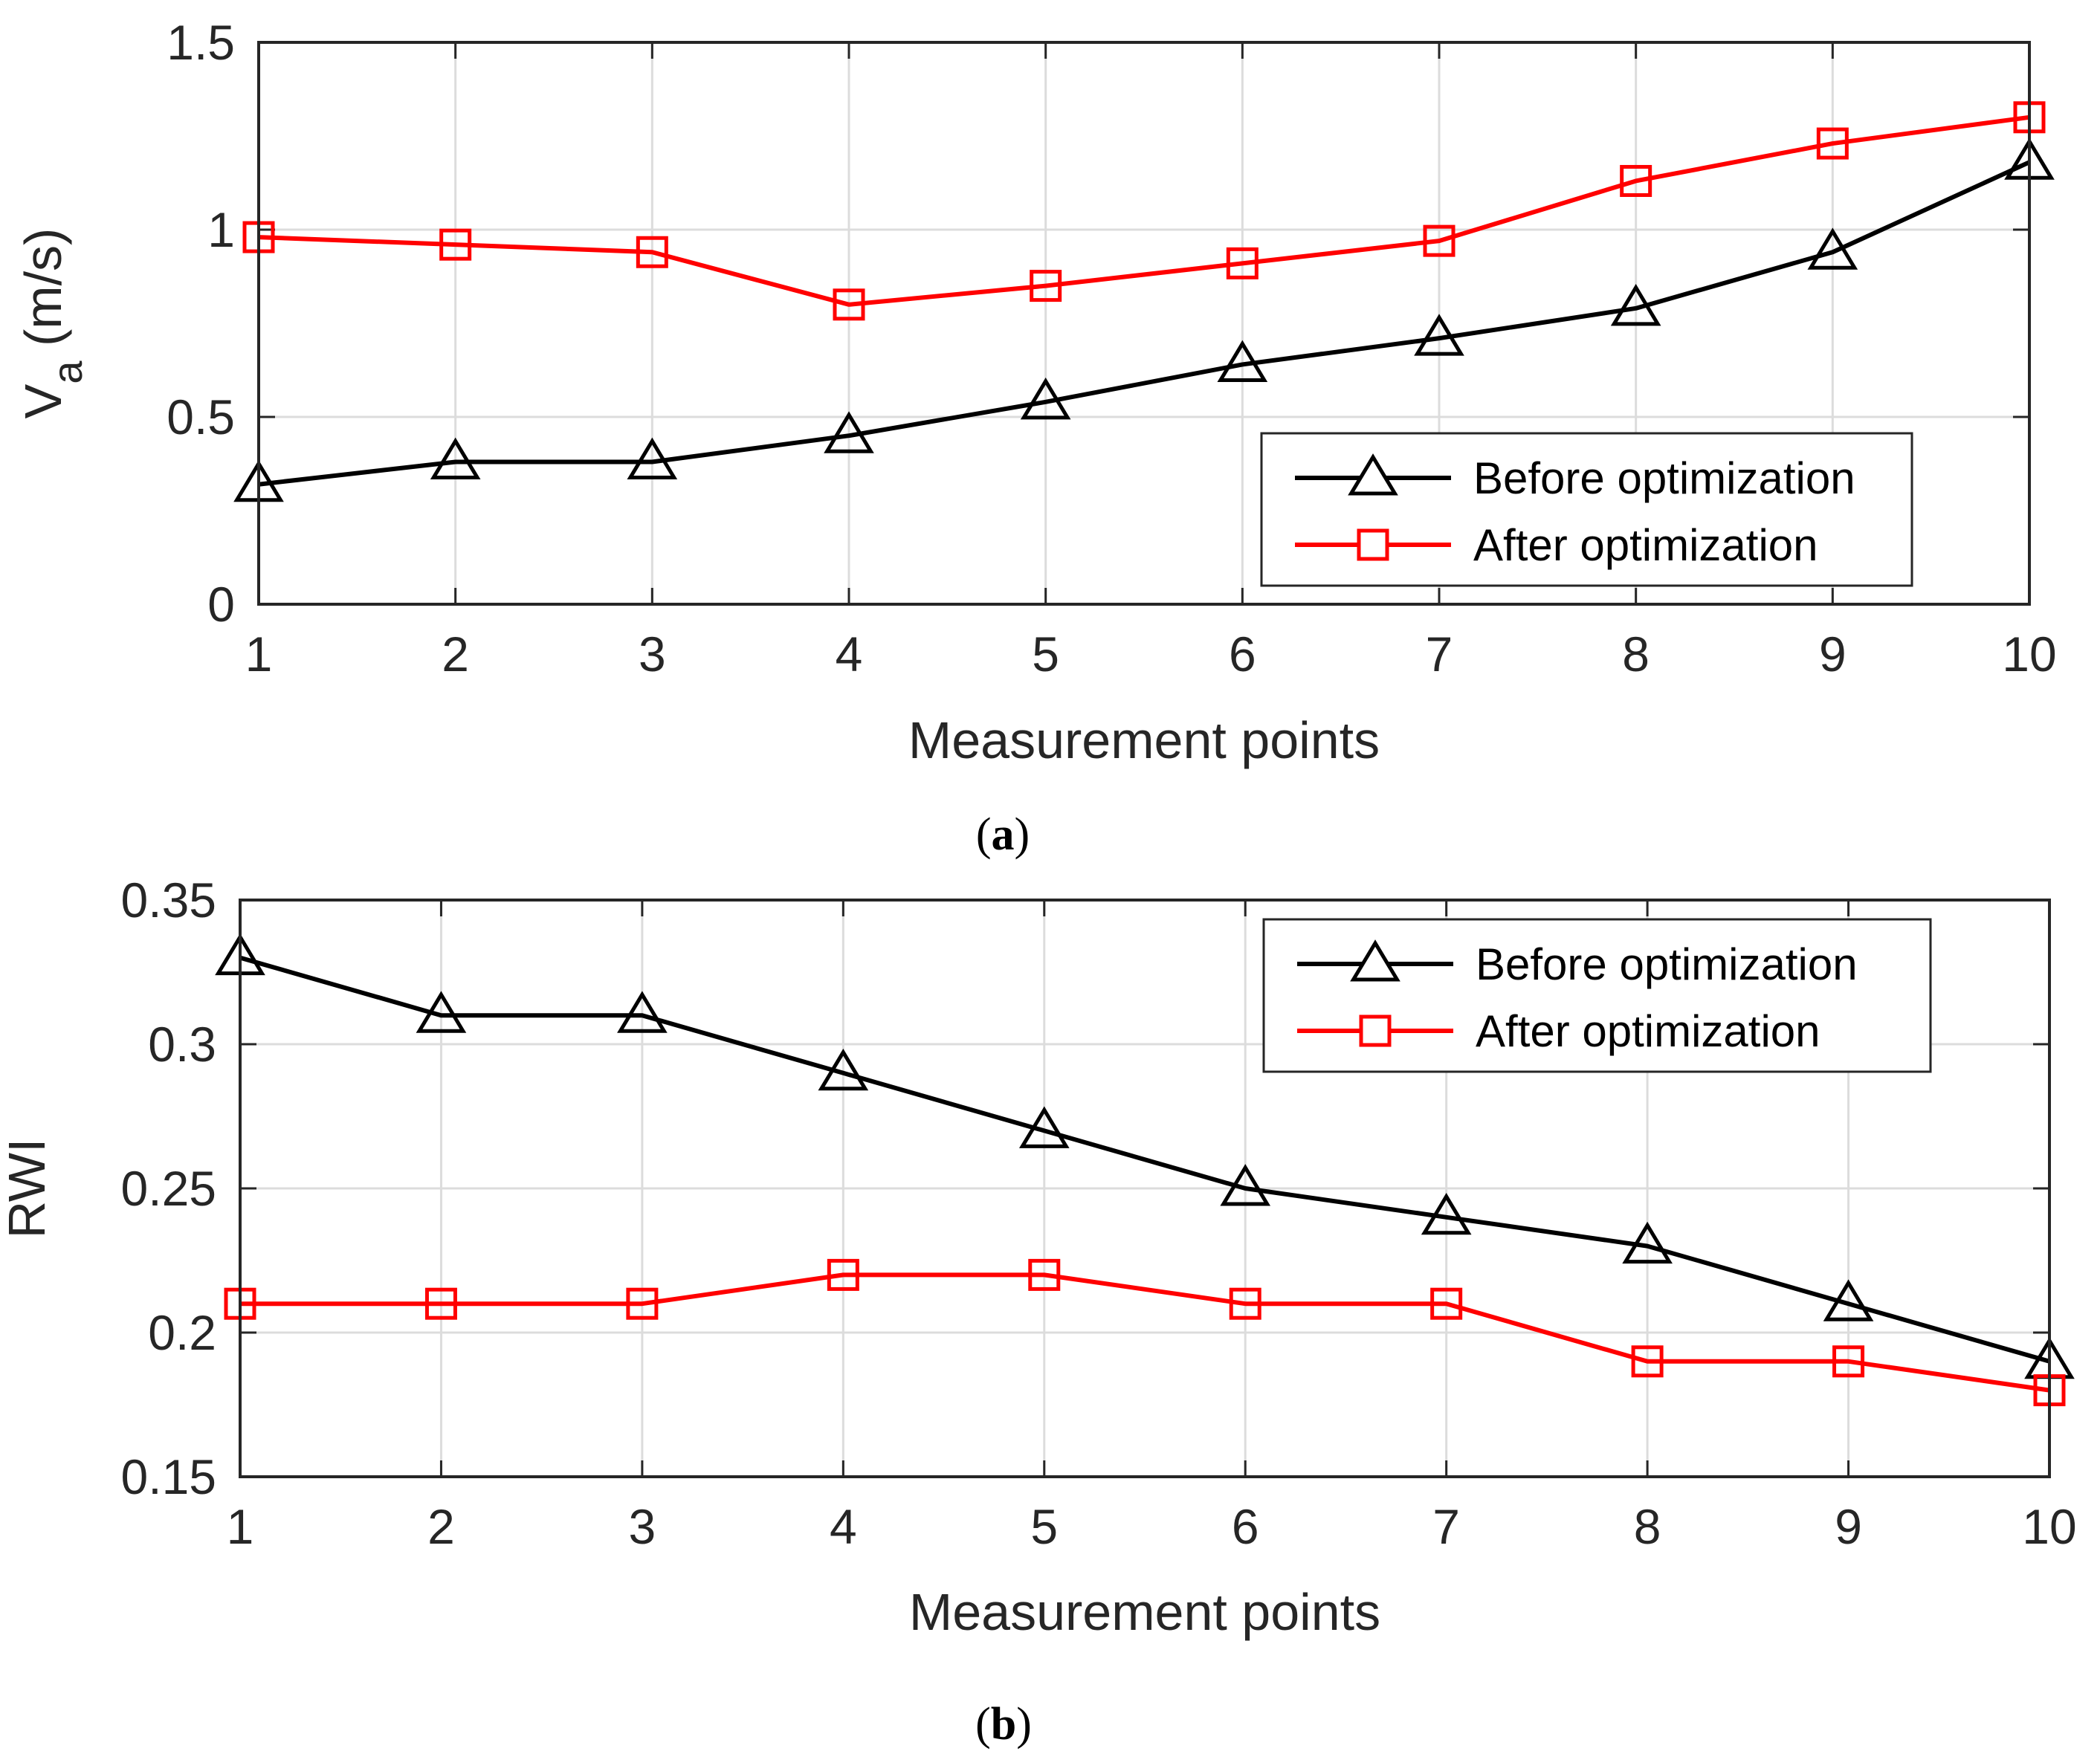 This screenshot has width=2100, height=1751. I want to click on y-tick-label: 1, so click(221, 229).